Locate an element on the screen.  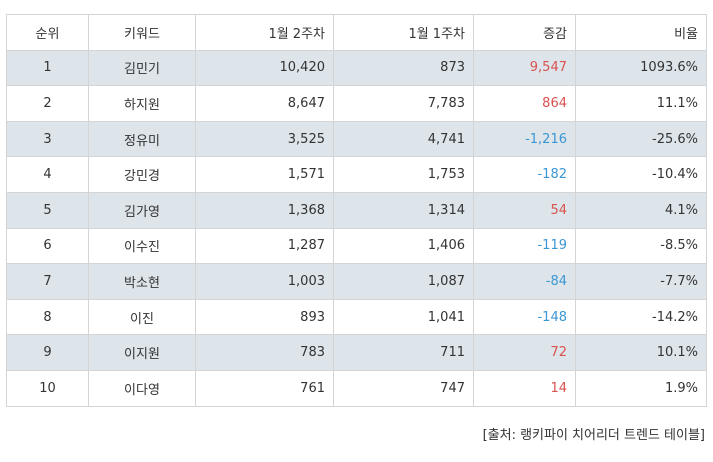
table-cell: 6 is located at coordinates (47, 246).